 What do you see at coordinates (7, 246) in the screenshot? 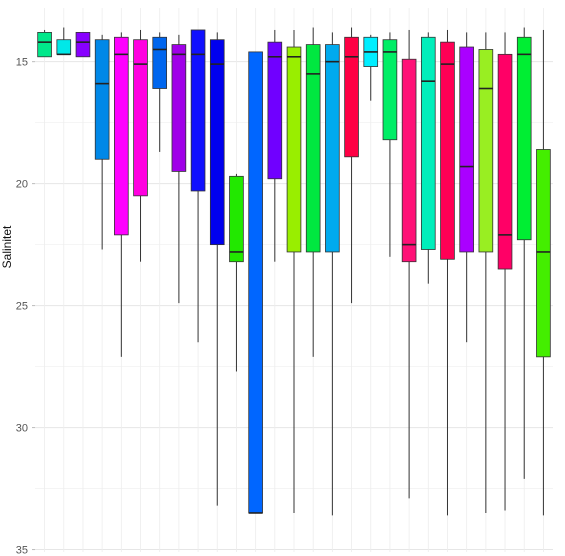
I see `y-axis-label: Salinitet` at bounding box center [7, 246].